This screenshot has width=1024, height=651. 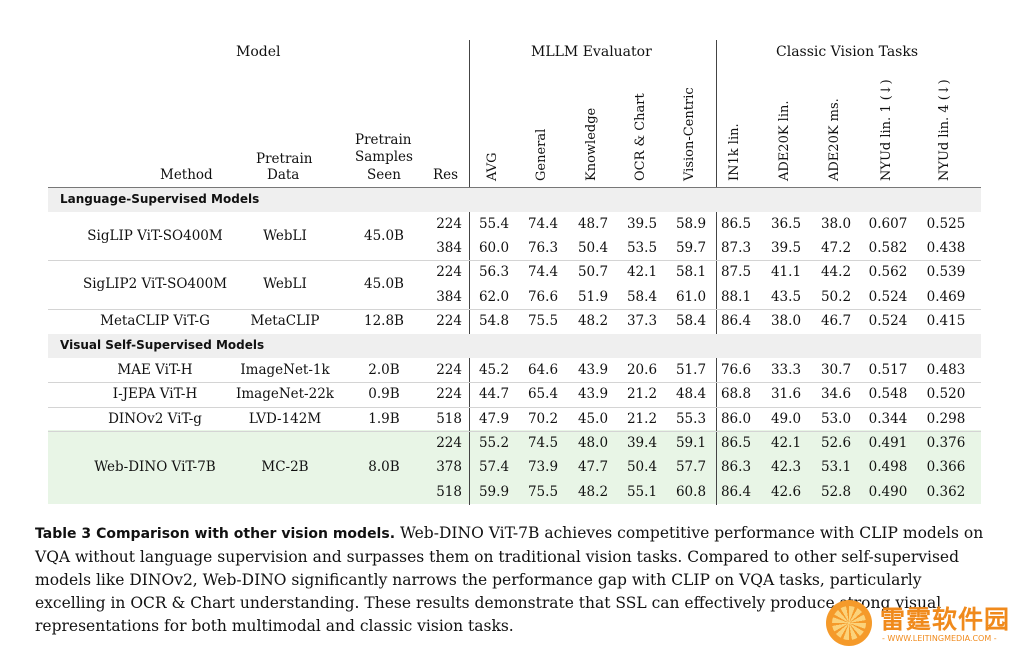 What do you see at coordinates (494, 443) in the screenshot?
I see `row-value: 55.2` at bounding box center [494, 443].